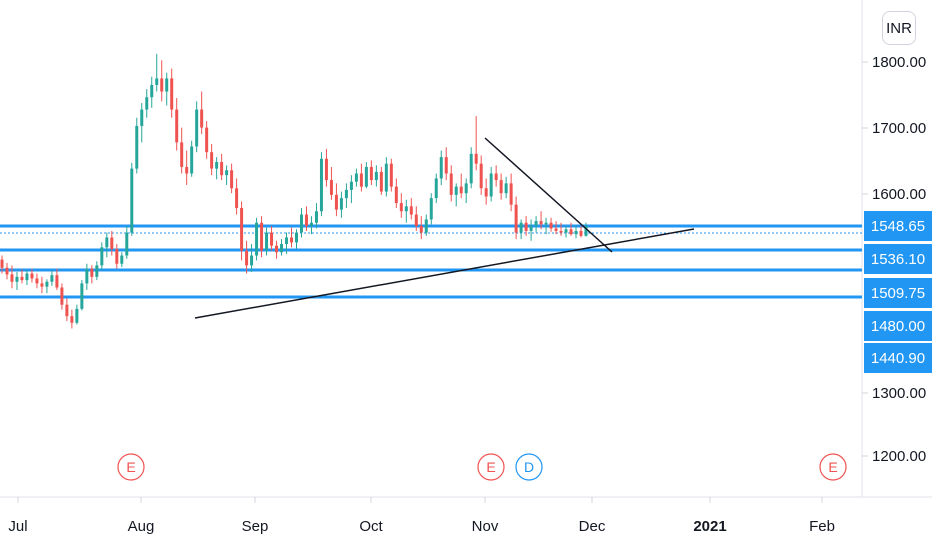 This screenshot has height=550, width=932. What do you see at coordinates (592, 526) in the screenshot?
I see `x-tick-label: Dec` at bounding box center [592, 526].